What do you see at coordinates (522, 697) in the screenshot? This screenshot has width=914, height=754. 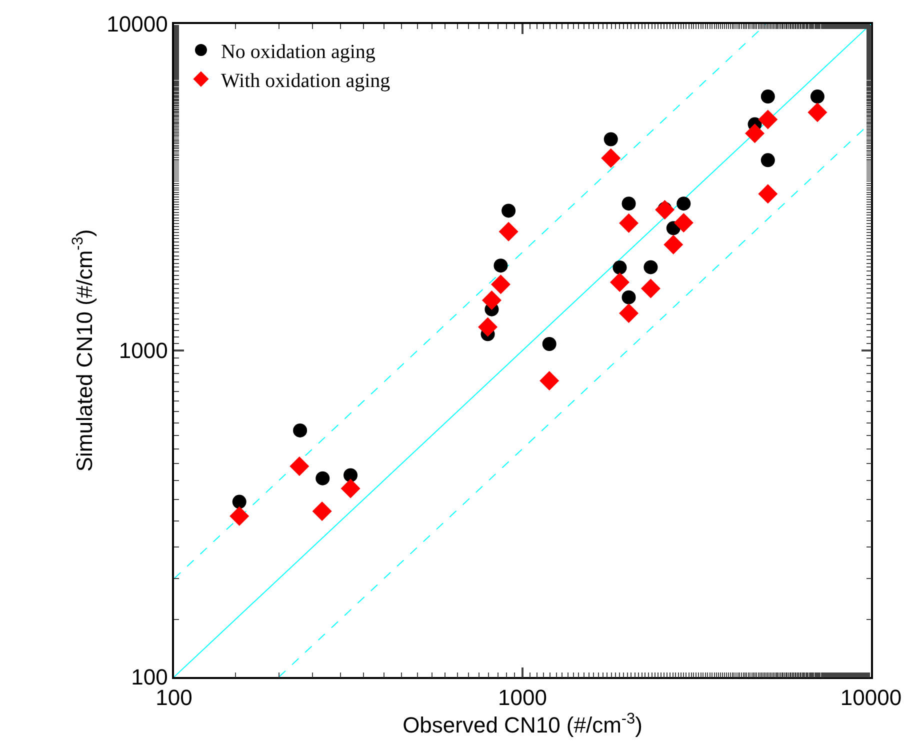 I see `x-tick-label: 1000` at bounding box center [522, 697].